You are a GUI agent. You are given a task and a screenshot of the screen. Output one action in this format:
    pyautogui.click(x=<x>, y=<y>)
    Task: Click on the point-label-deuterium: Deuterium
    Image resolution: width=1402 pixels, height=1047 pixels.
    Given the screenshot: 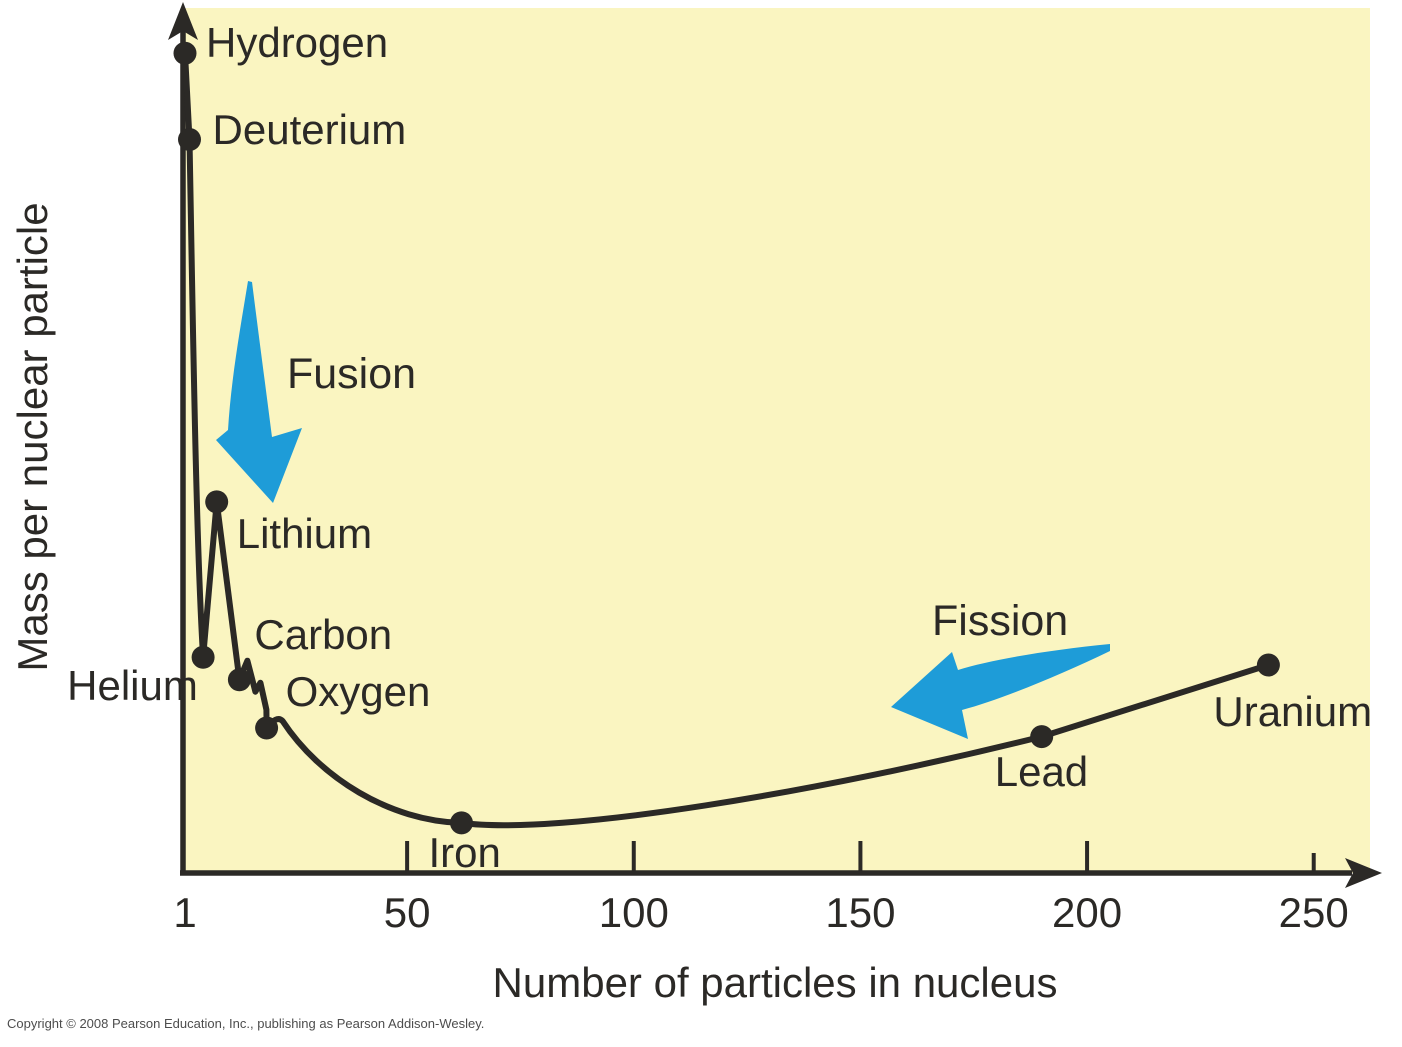 What is the action you would take?
    pyautogui.click(x=309, y=130)
    